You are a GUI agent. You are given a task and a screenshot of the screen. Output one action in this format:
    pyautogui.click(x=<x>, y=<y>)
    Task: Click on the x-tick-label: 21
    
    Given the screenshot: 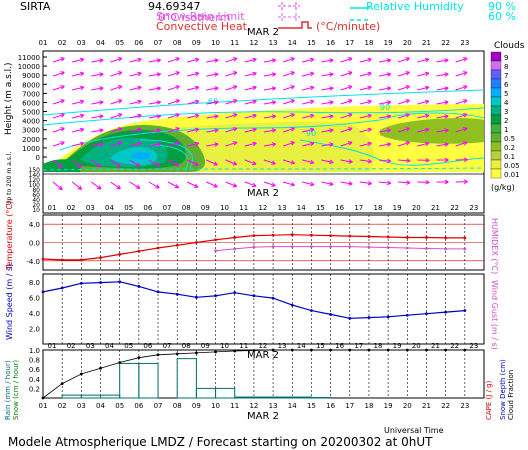 What is the action you would take?
    pyautogui.click(x=426, y=406)
    